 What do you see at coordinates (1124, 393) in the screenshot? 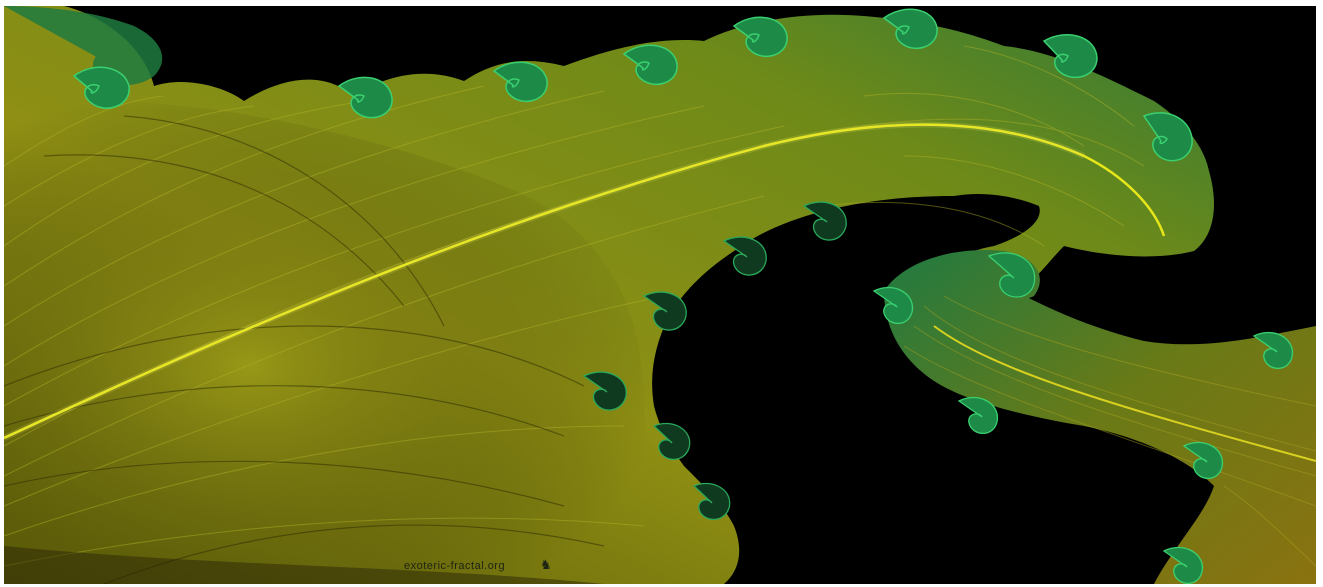
I see `right-frond-spine` at bounding box center [1124, 393].